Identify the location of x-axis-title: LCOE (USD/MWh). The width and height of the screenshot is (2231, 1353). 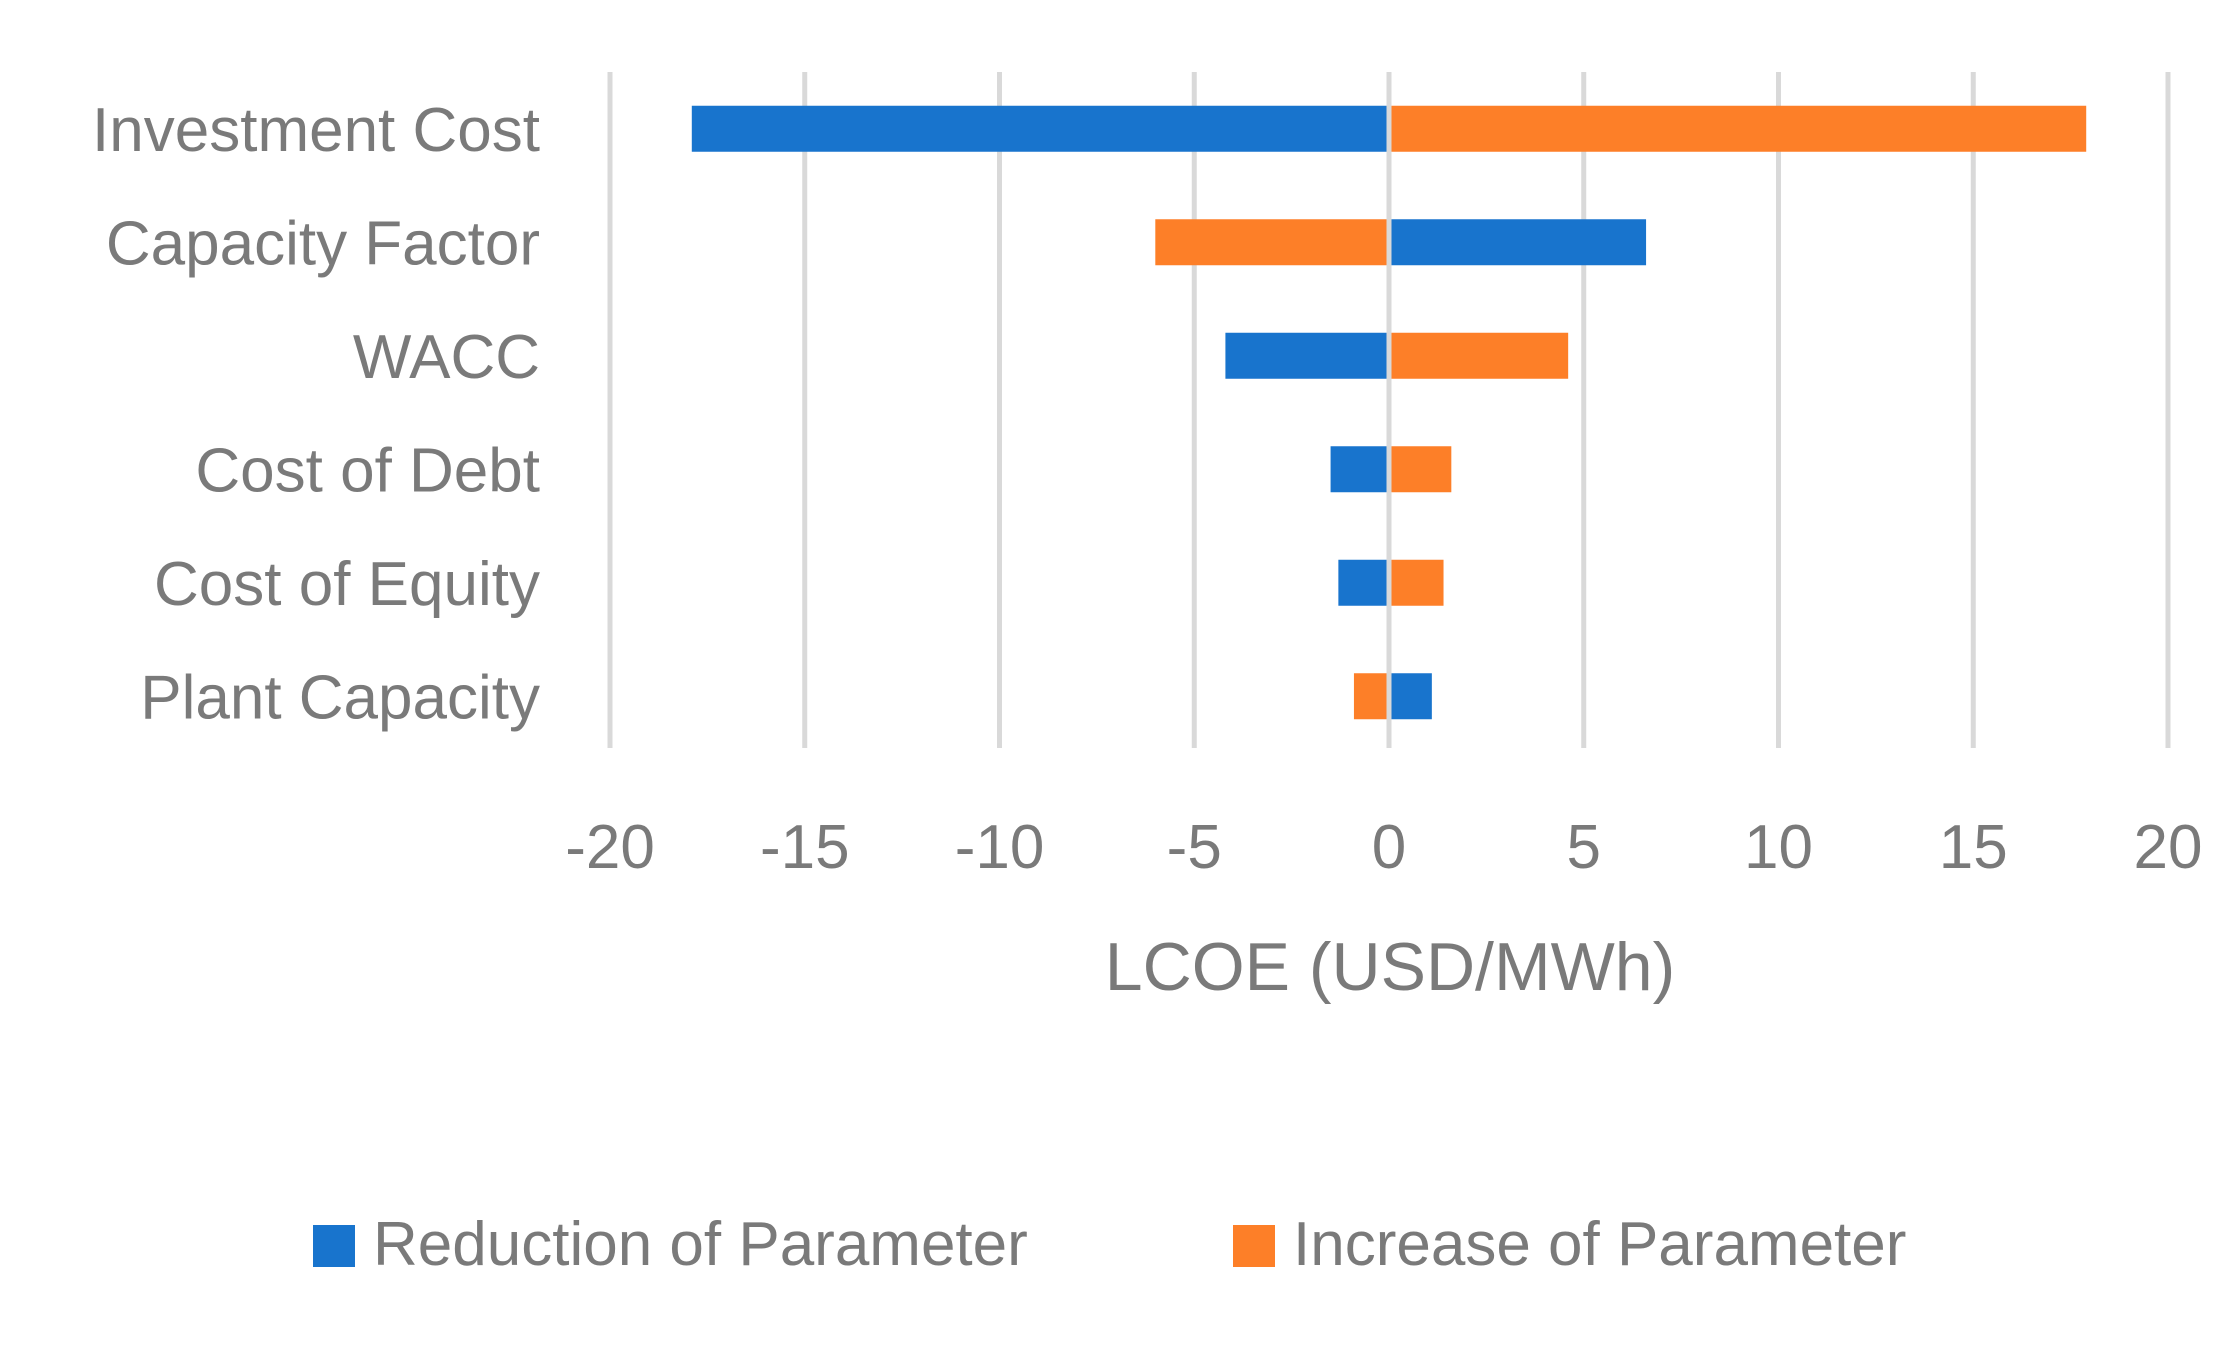
(1390, 967).